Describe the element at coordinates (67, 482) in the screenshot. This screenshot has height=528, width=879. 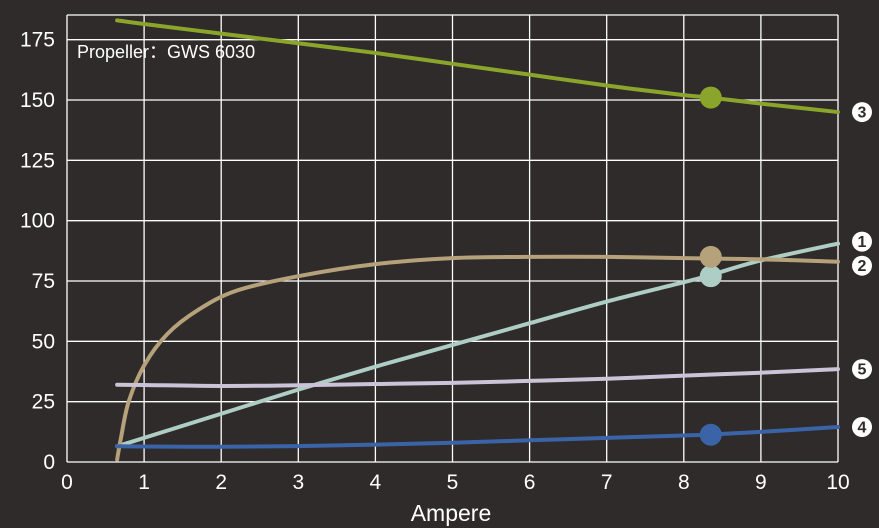
I see `x-tick-label: 0` at that location.